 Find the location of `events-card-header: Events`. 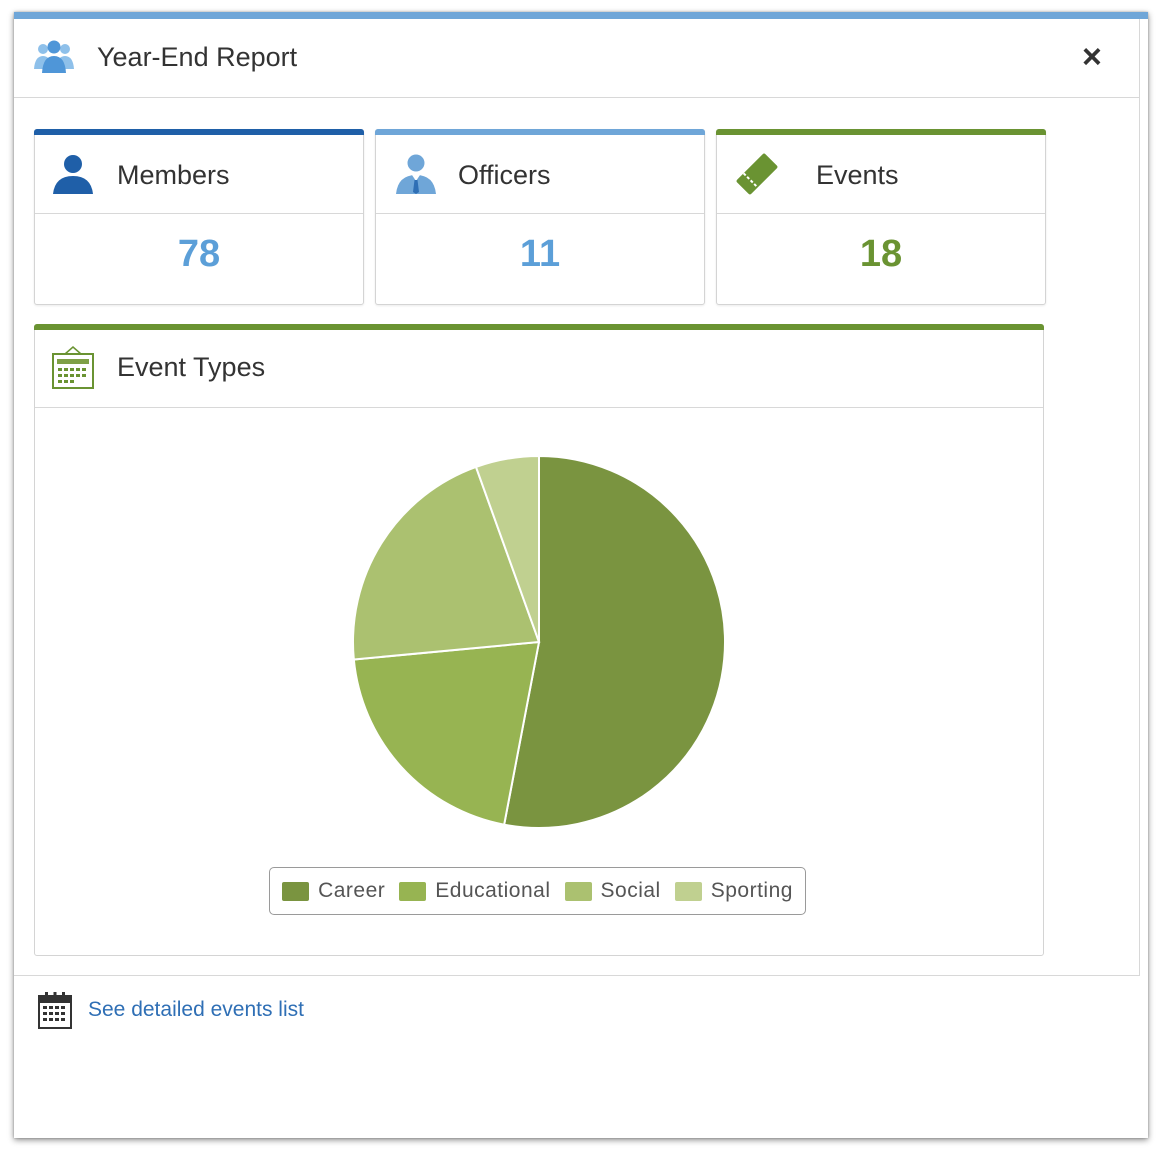

events-card-header: Events is located at coordinates (881, 174).